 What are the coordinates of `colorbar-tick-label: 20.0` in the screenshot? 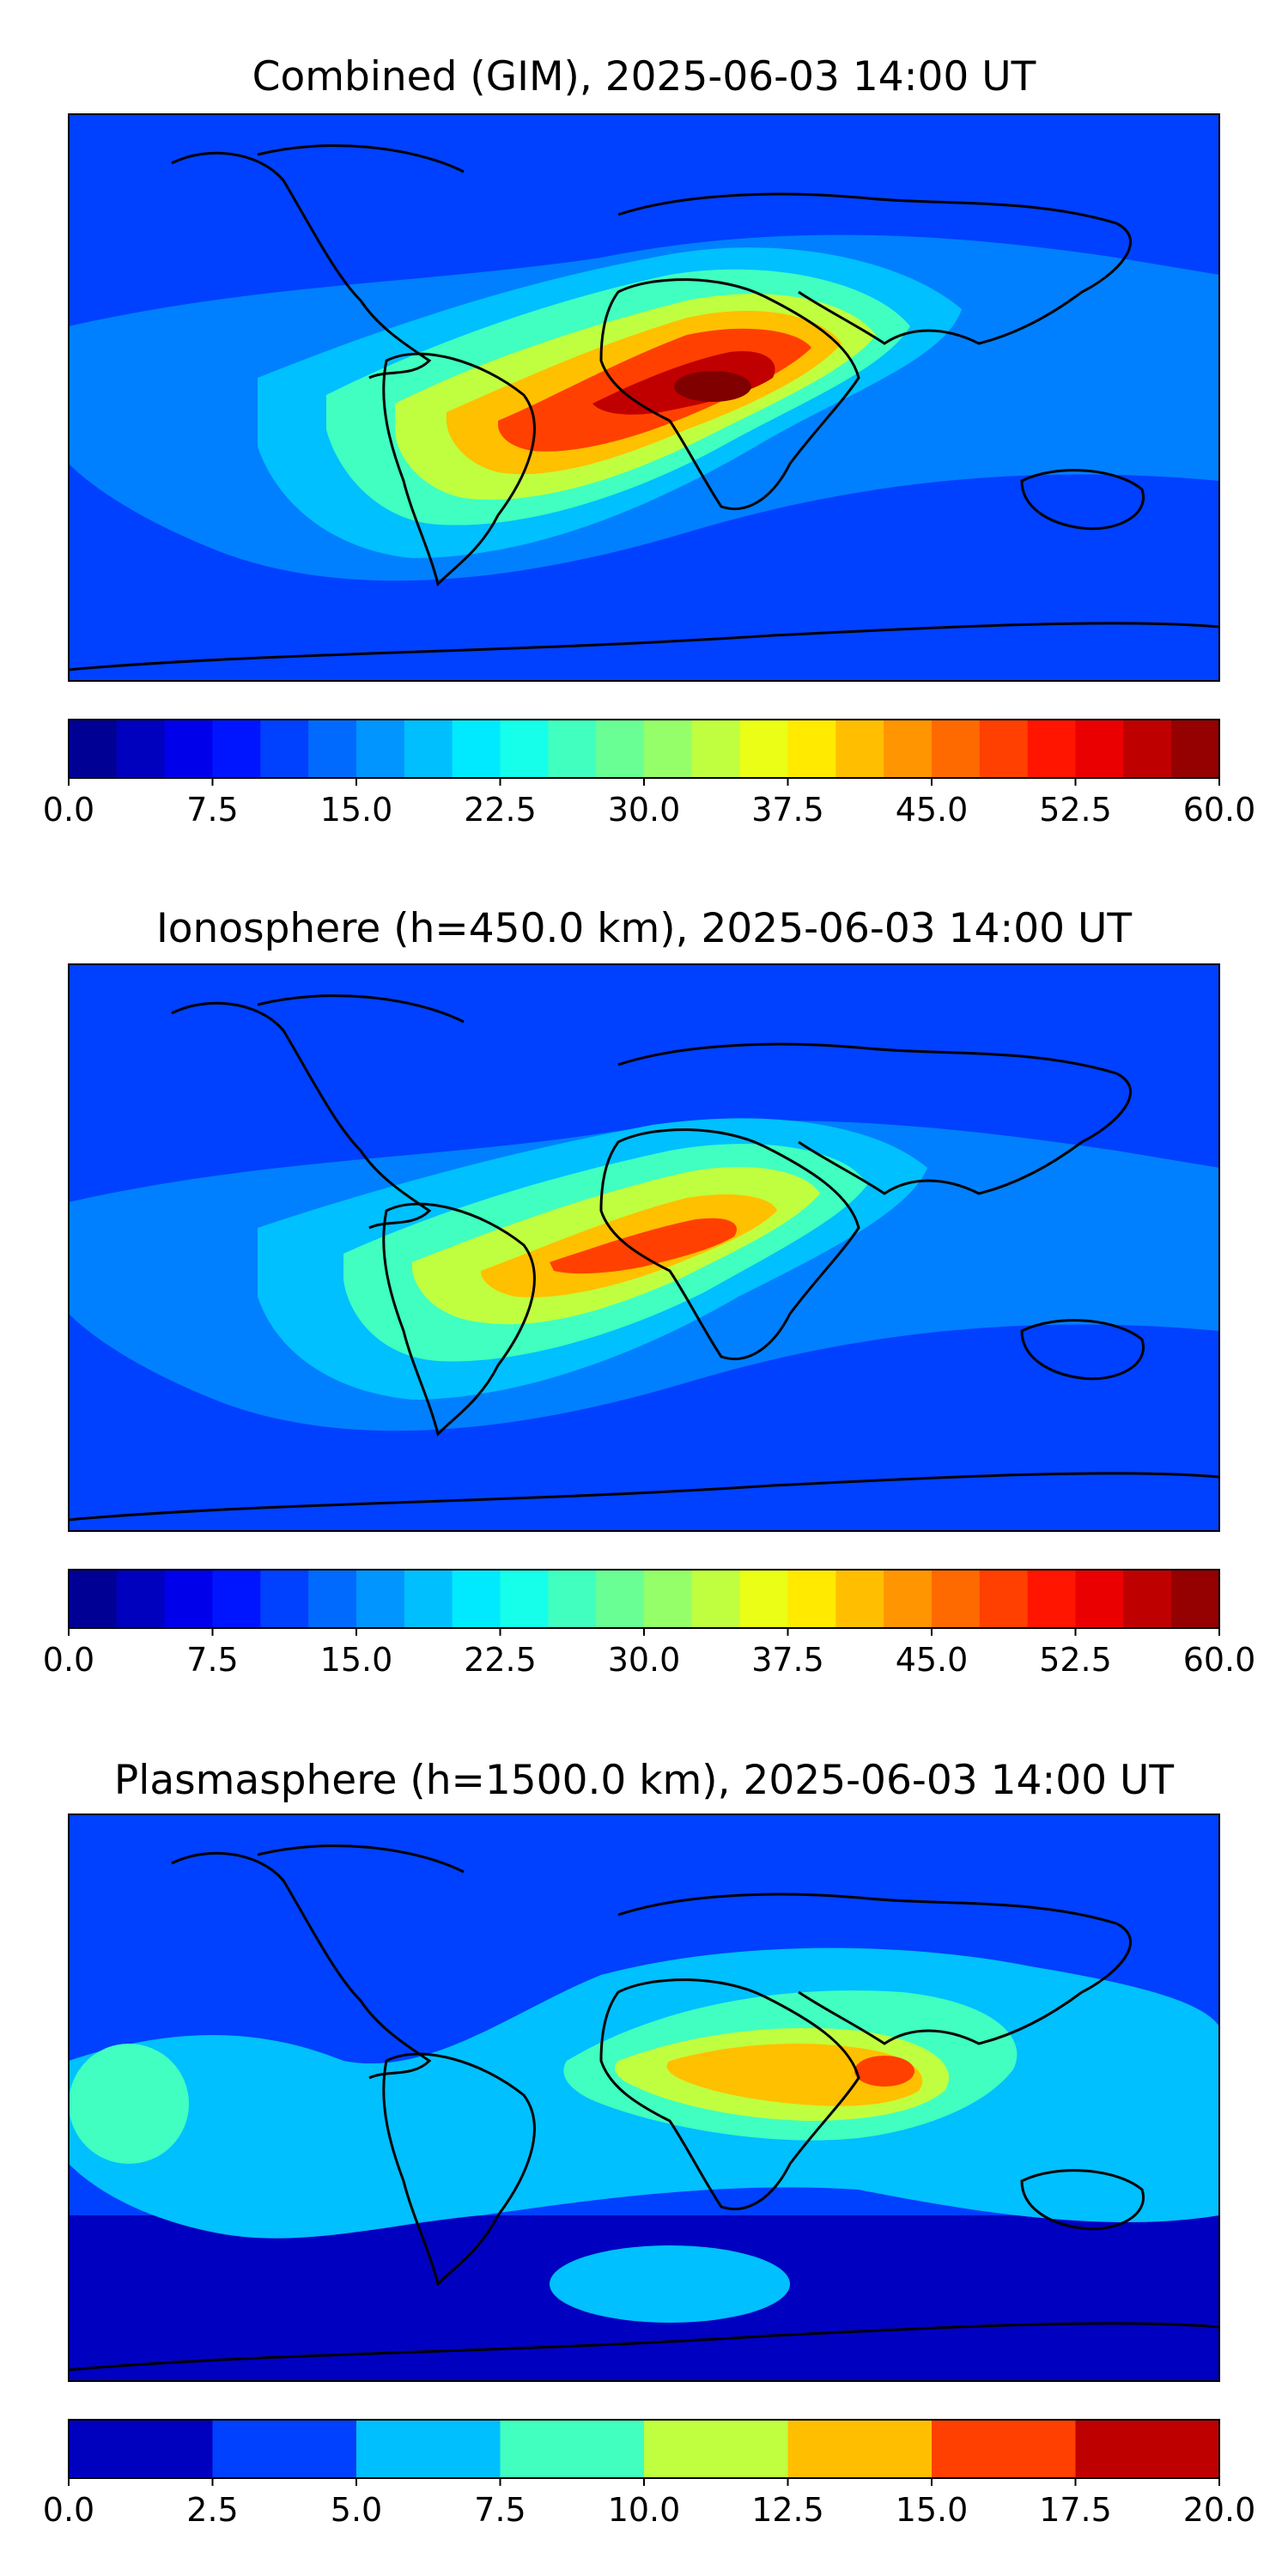 It's located at (1219, 2510).